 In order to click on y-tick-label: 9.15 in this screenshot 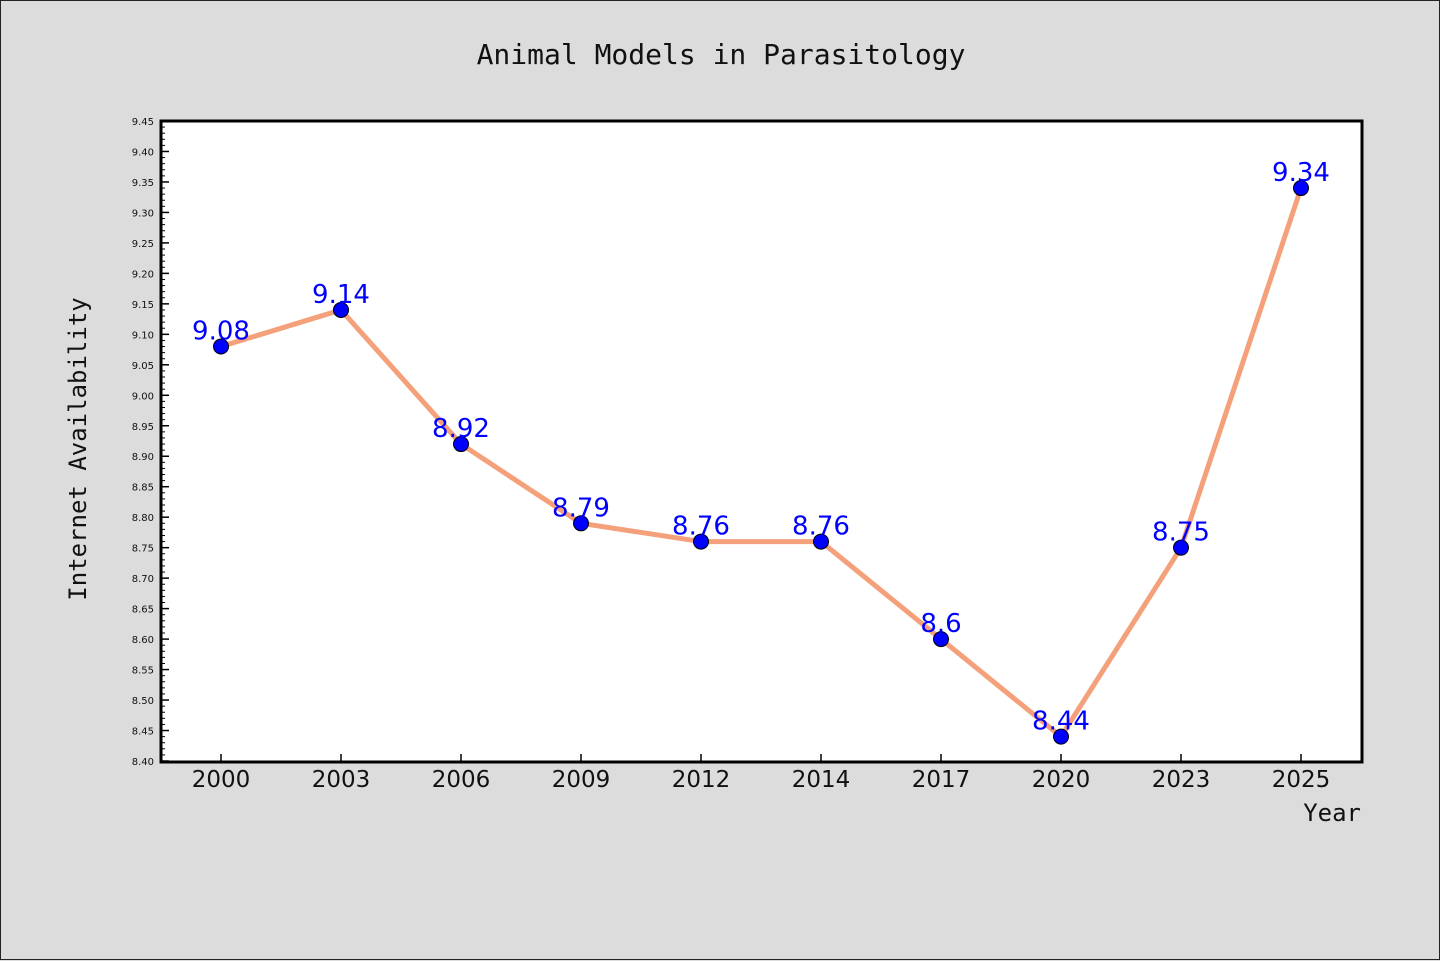, I will do `click(143, 305)`.